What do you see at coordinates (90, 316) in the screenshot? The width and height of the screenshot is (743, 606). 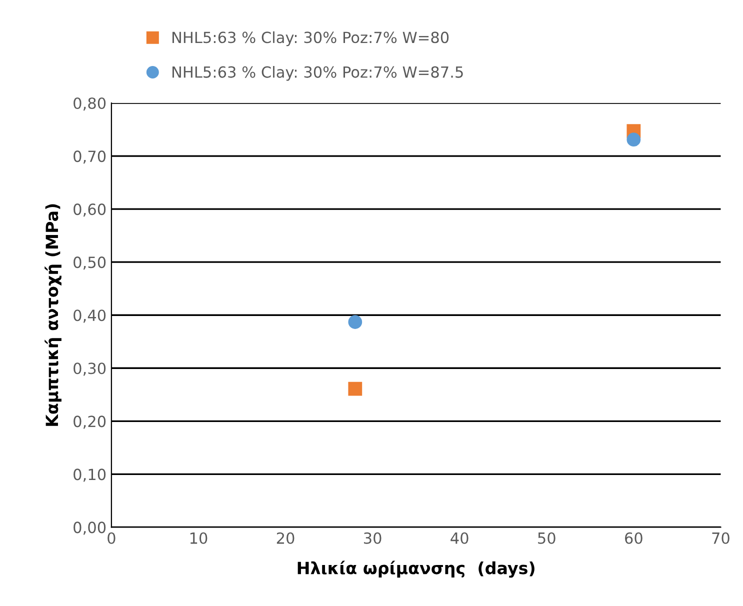 I see `y-tick-label: 0,40` at bounding box center [90, 316].